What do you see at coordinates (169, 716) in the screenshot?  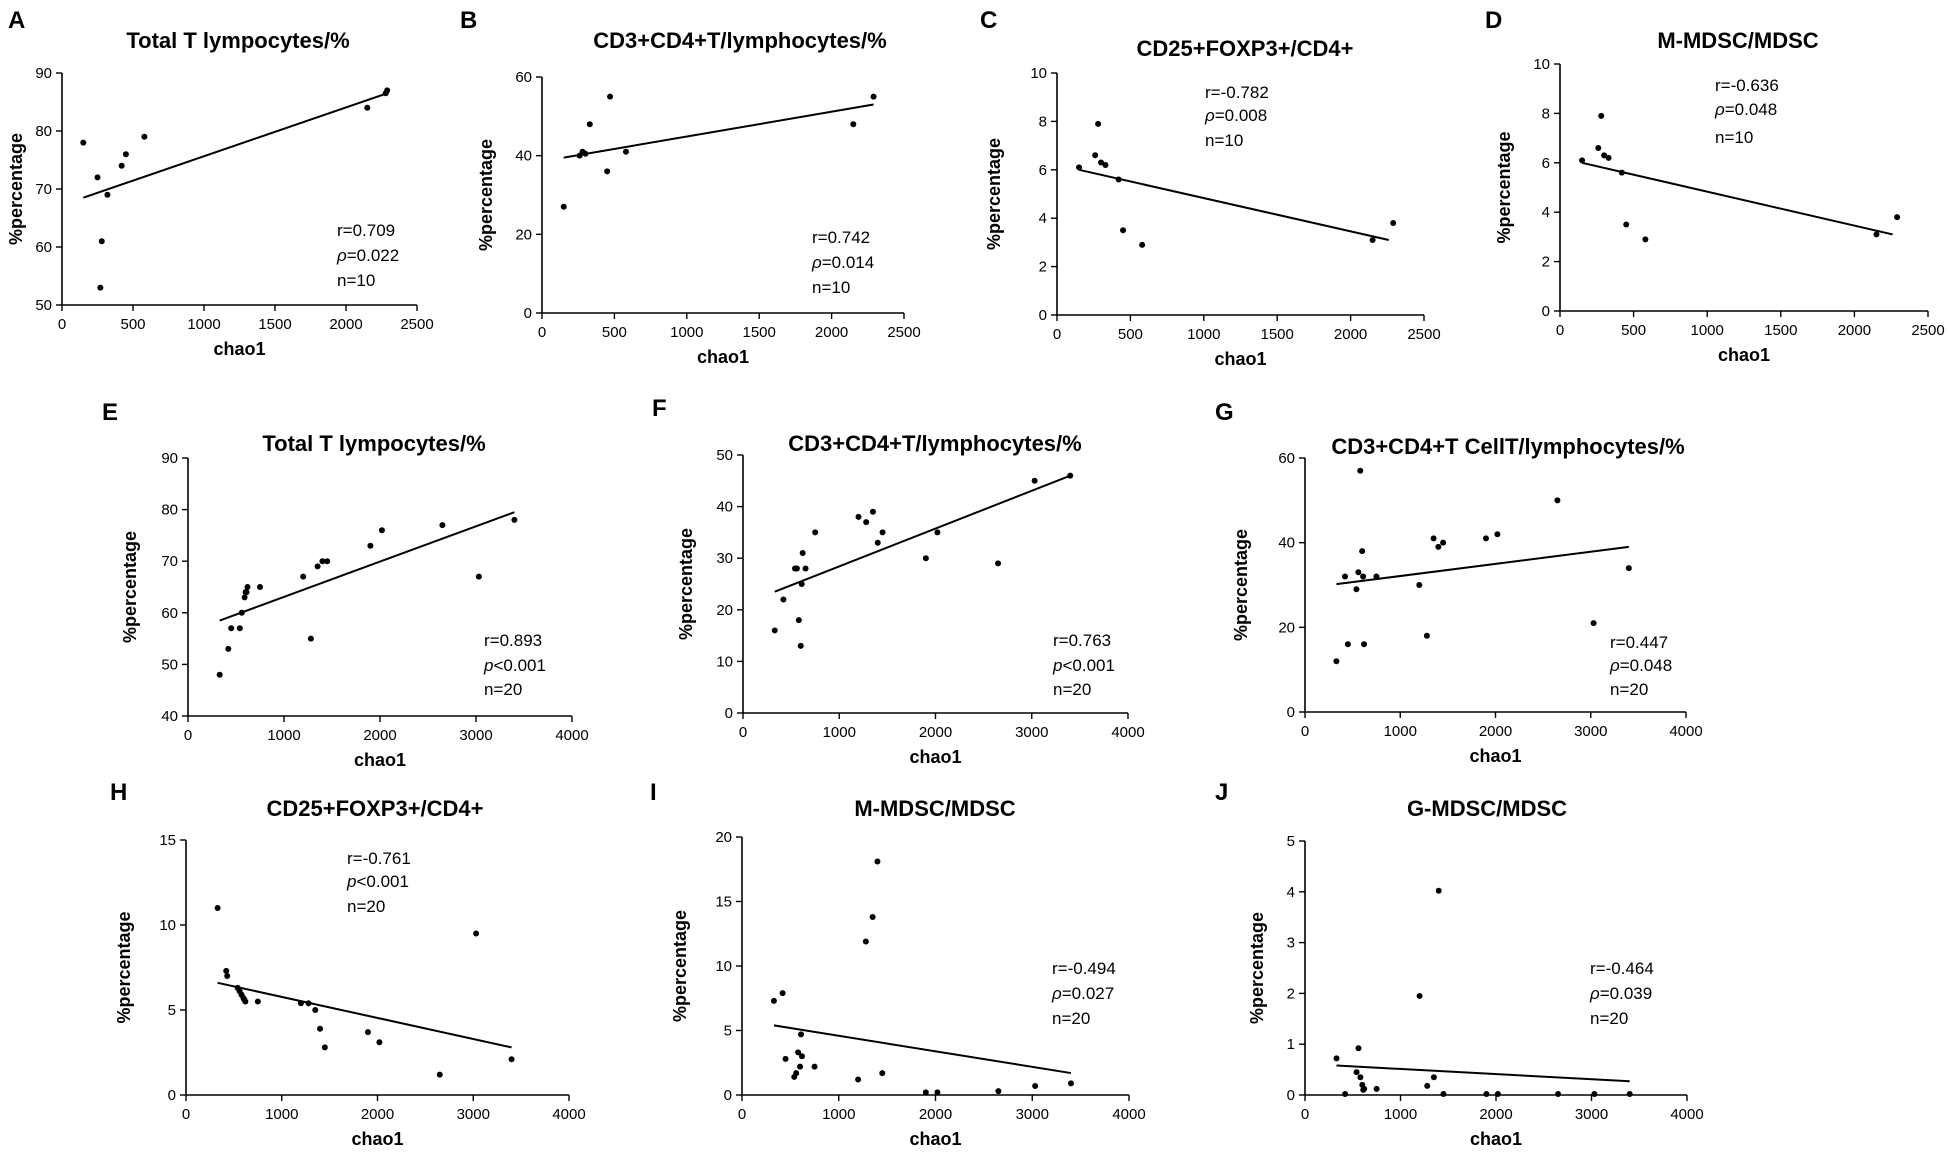 I see `y-tick-label: 40` at bounding box center [169, 716].